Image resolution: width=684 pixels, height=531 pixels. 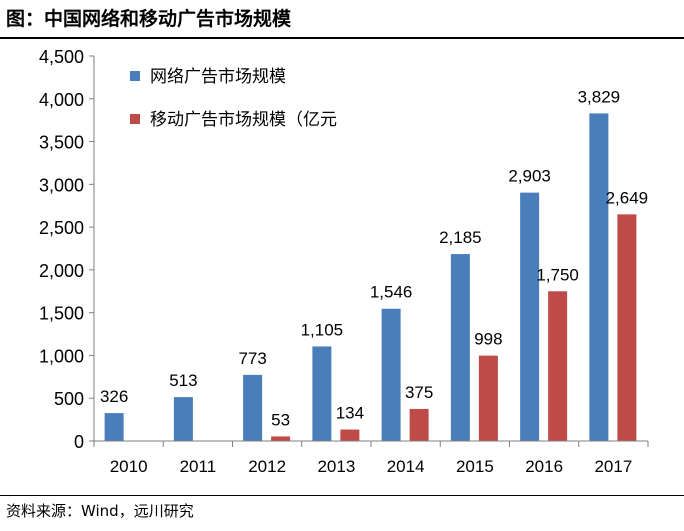 I want to click on y-tick-label: 500, so click(x=69, y=399).